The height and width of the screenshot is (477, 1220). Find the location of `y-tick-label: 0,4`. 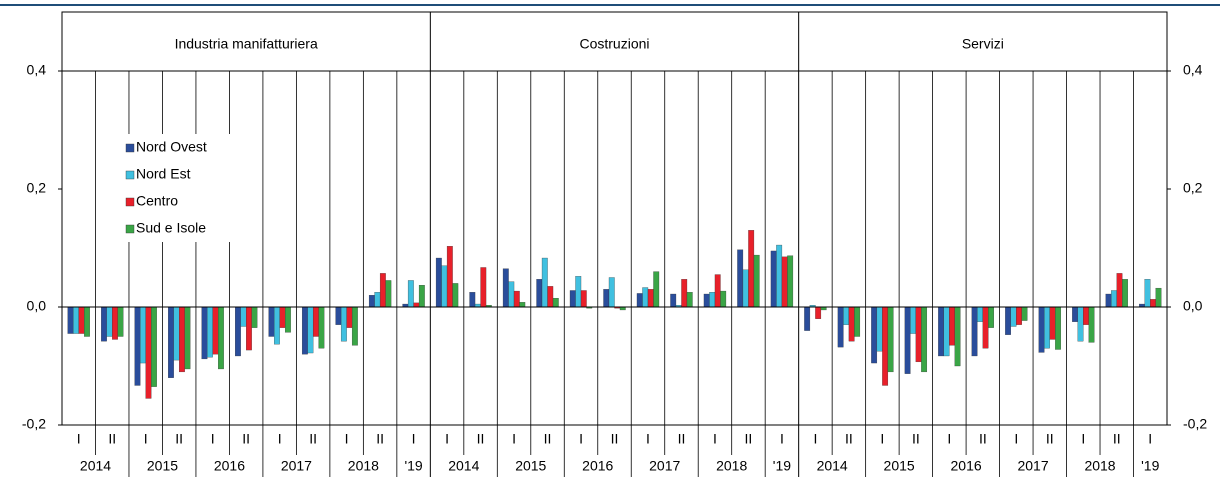

y-tick-label: 0,4 is located at coordinates (37, 70).